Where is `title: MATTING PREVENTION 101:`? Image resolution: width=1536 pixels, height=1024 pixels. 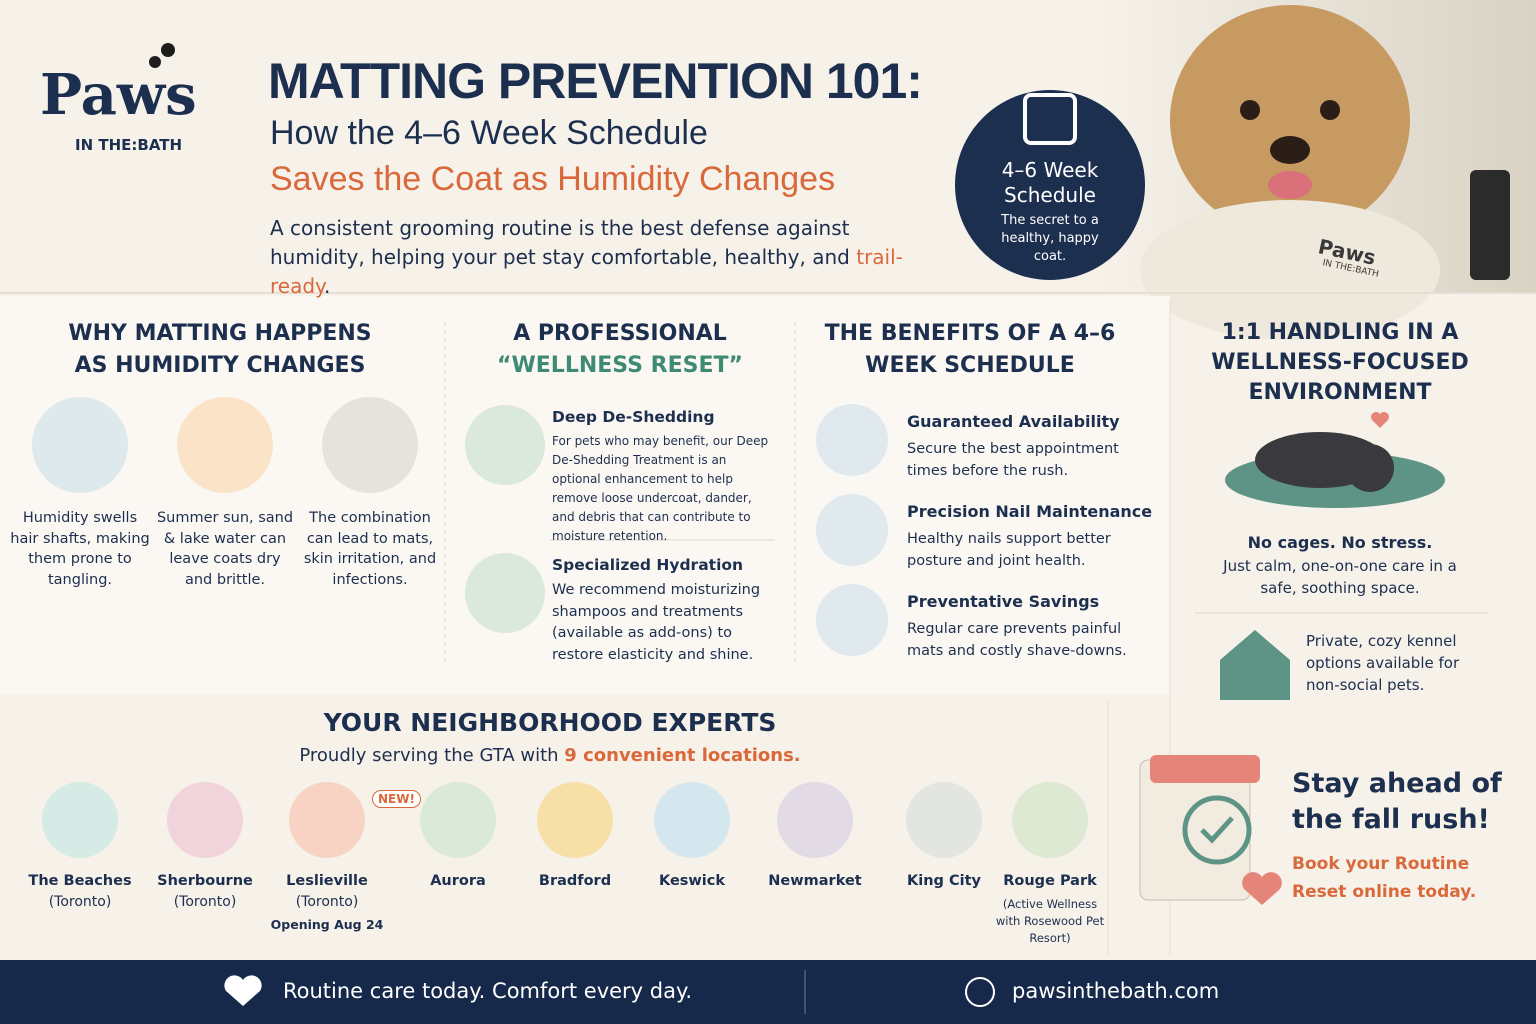
title: MATTING PREVENTION 101: is located at coordinates (595, 81).